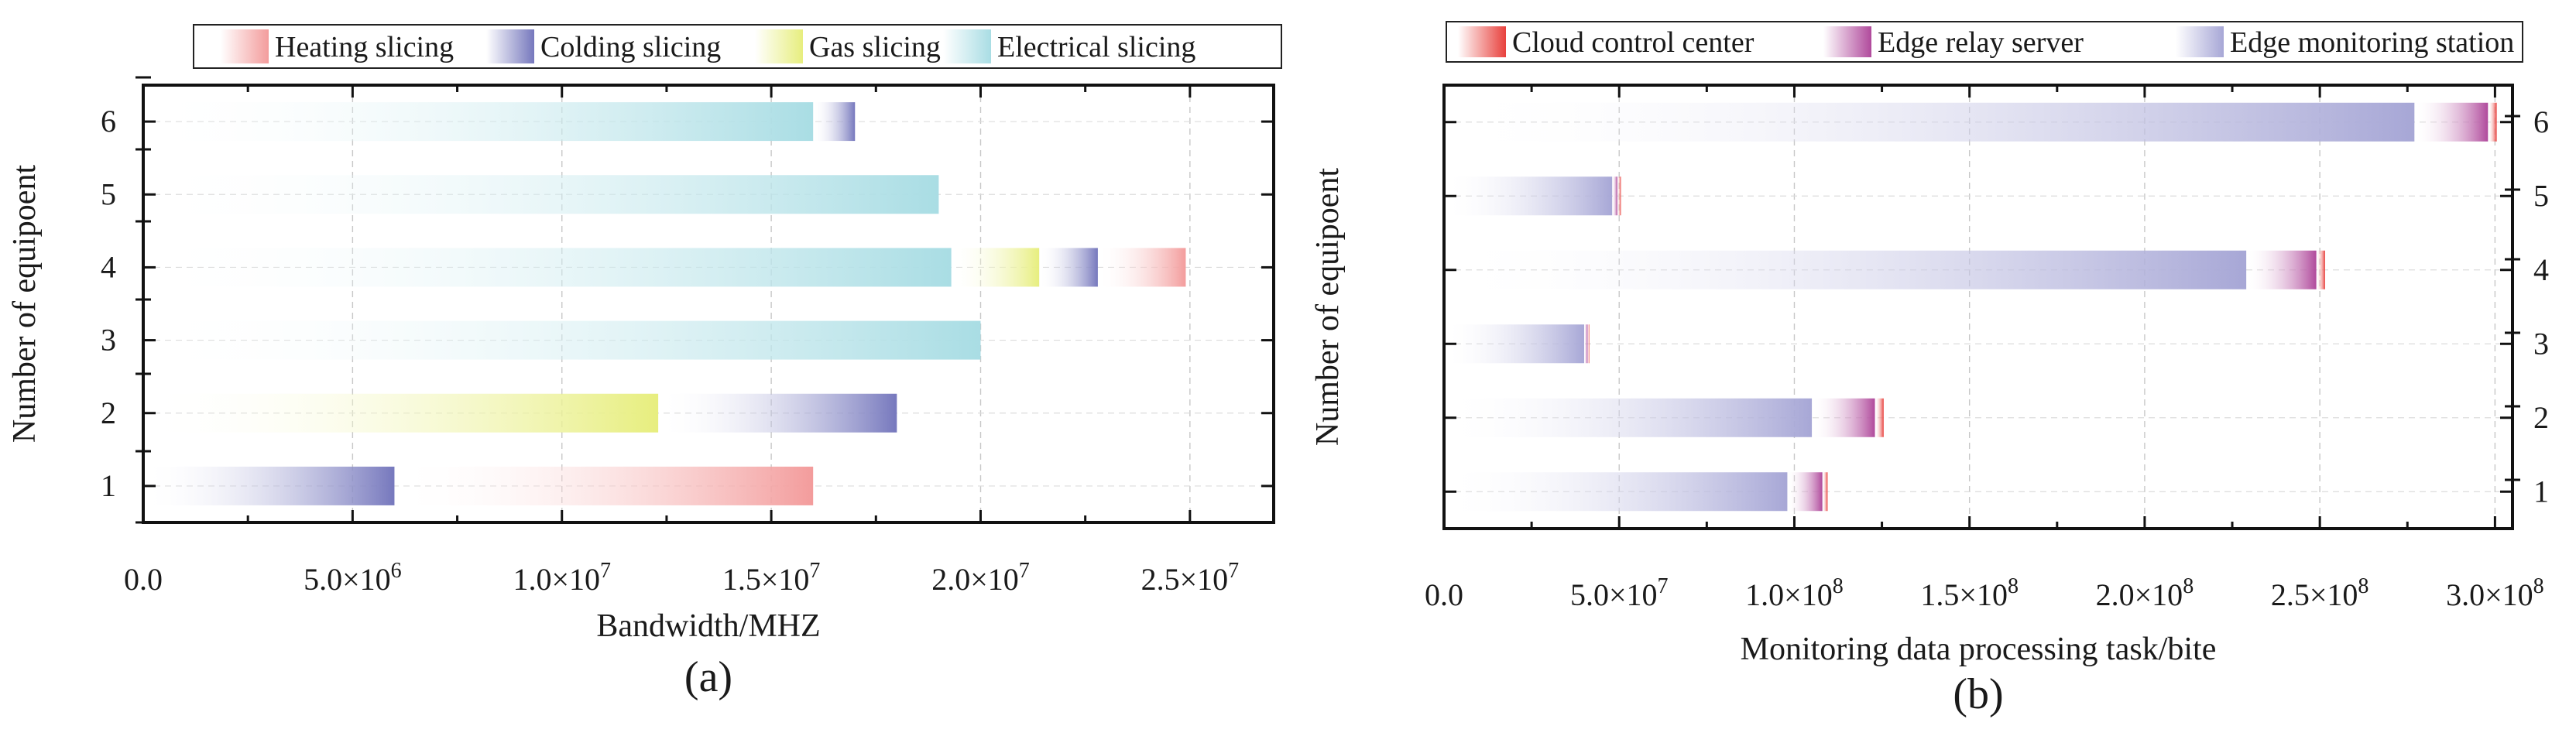 The height and width of the screenshot is (743, 2576). Describe the element at coordinates (708, 677) in the screenshot. I see `panel-label: (a)` at that location.